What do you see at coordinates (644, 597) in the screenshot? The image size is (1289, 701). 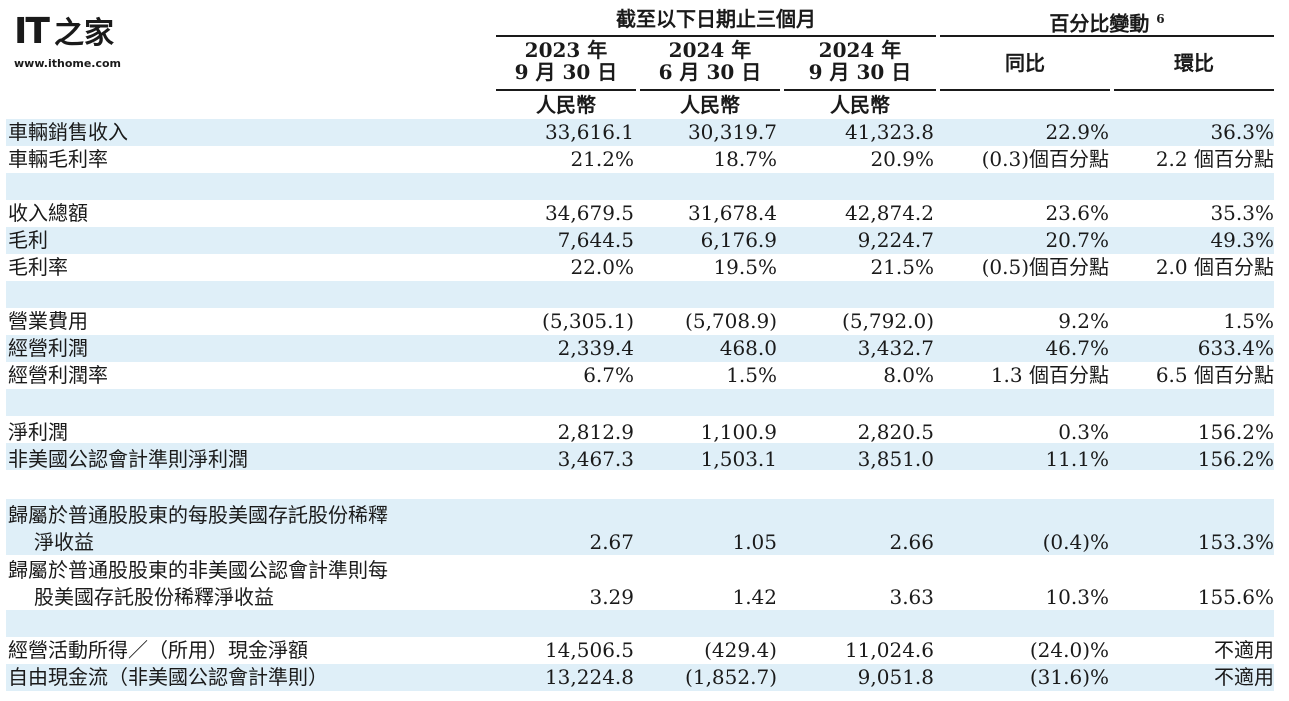 I see `table-row: 股美國存託股份稀釋淨收益 3.29 1.42 3.63 10.3% 155.6%` at bounding box center [644, 597].